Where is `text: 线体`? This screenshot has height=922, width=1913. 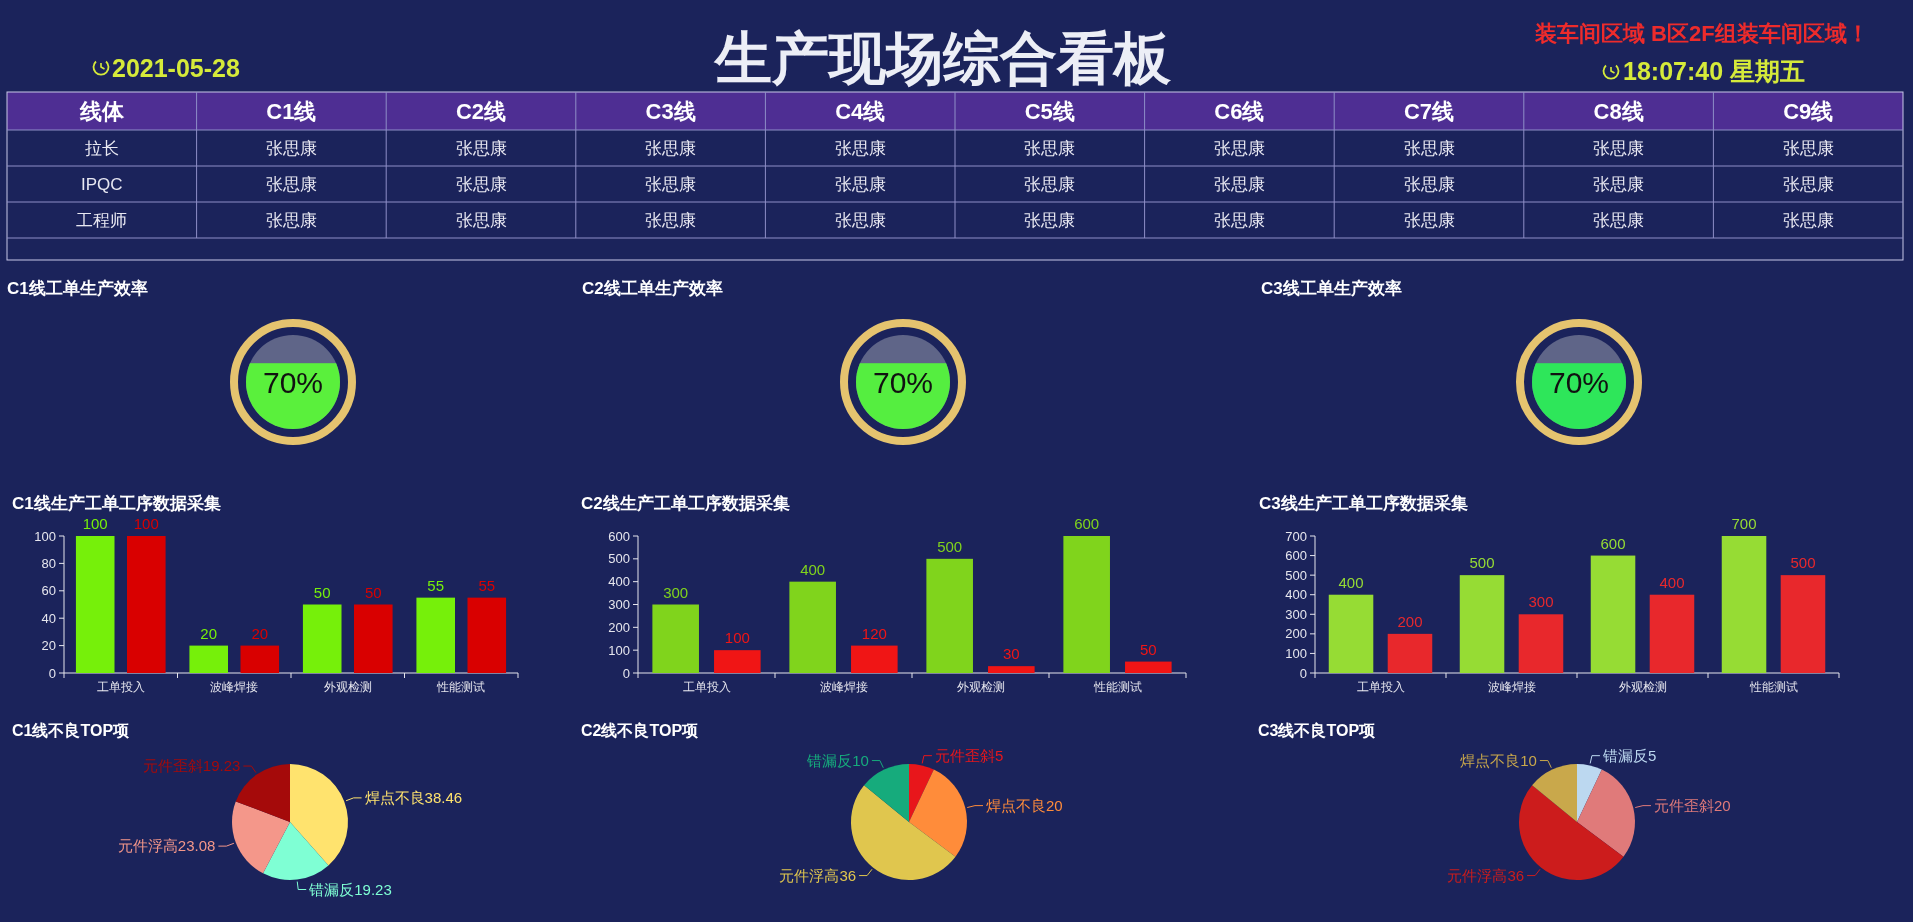
text: 线体 is located at coordinates (101, 111).